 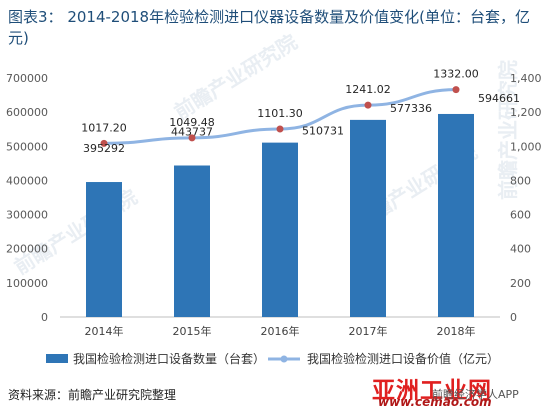 I want to click on y-left-tick-label: 100000, so click(x=27, y=283).